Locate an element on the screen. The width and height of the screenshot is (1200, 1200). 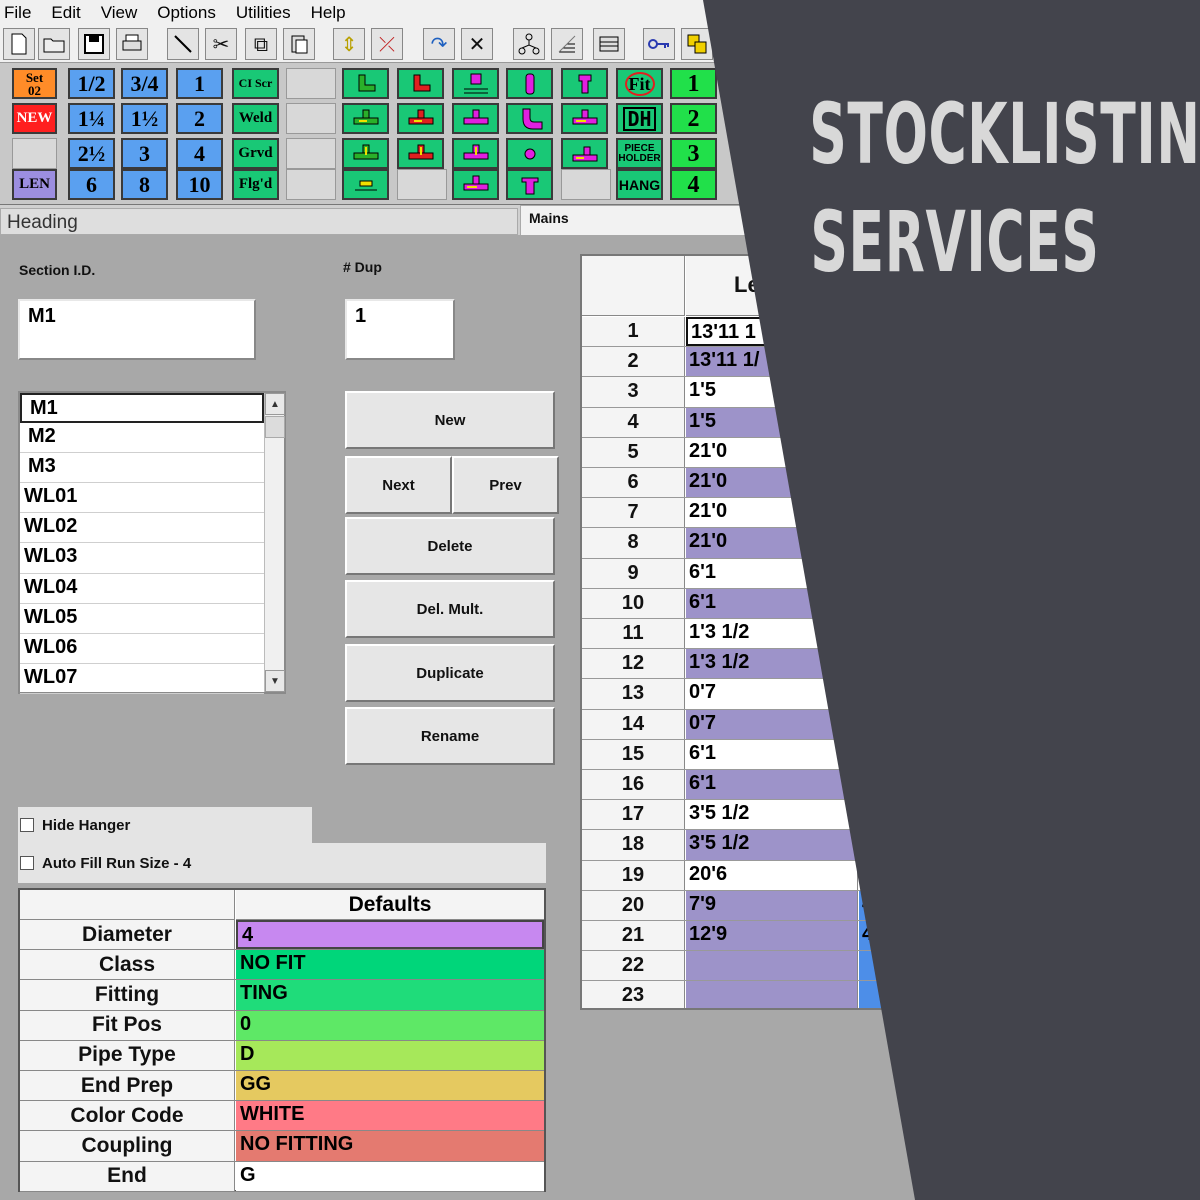
list-item: WL02 is located at coordinates (142, 528).